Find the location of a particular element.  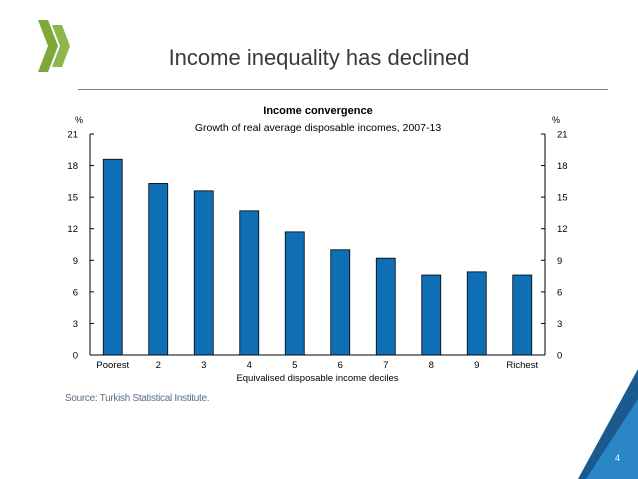

y-tick-label-left: 0 is located at coordinates (75, 356).